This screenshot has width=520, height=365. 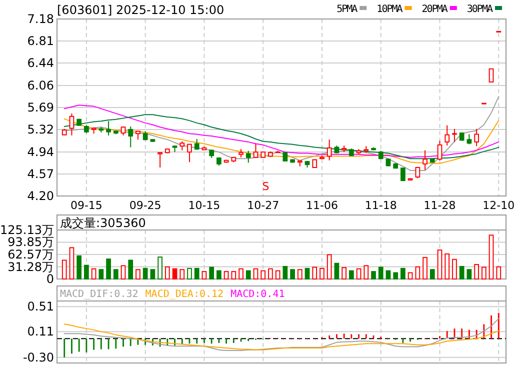 What do you see at coordinates (40, 307) in the screenshot?
I see `y-tick-label: 0.51` at bounding box center [40, 307].